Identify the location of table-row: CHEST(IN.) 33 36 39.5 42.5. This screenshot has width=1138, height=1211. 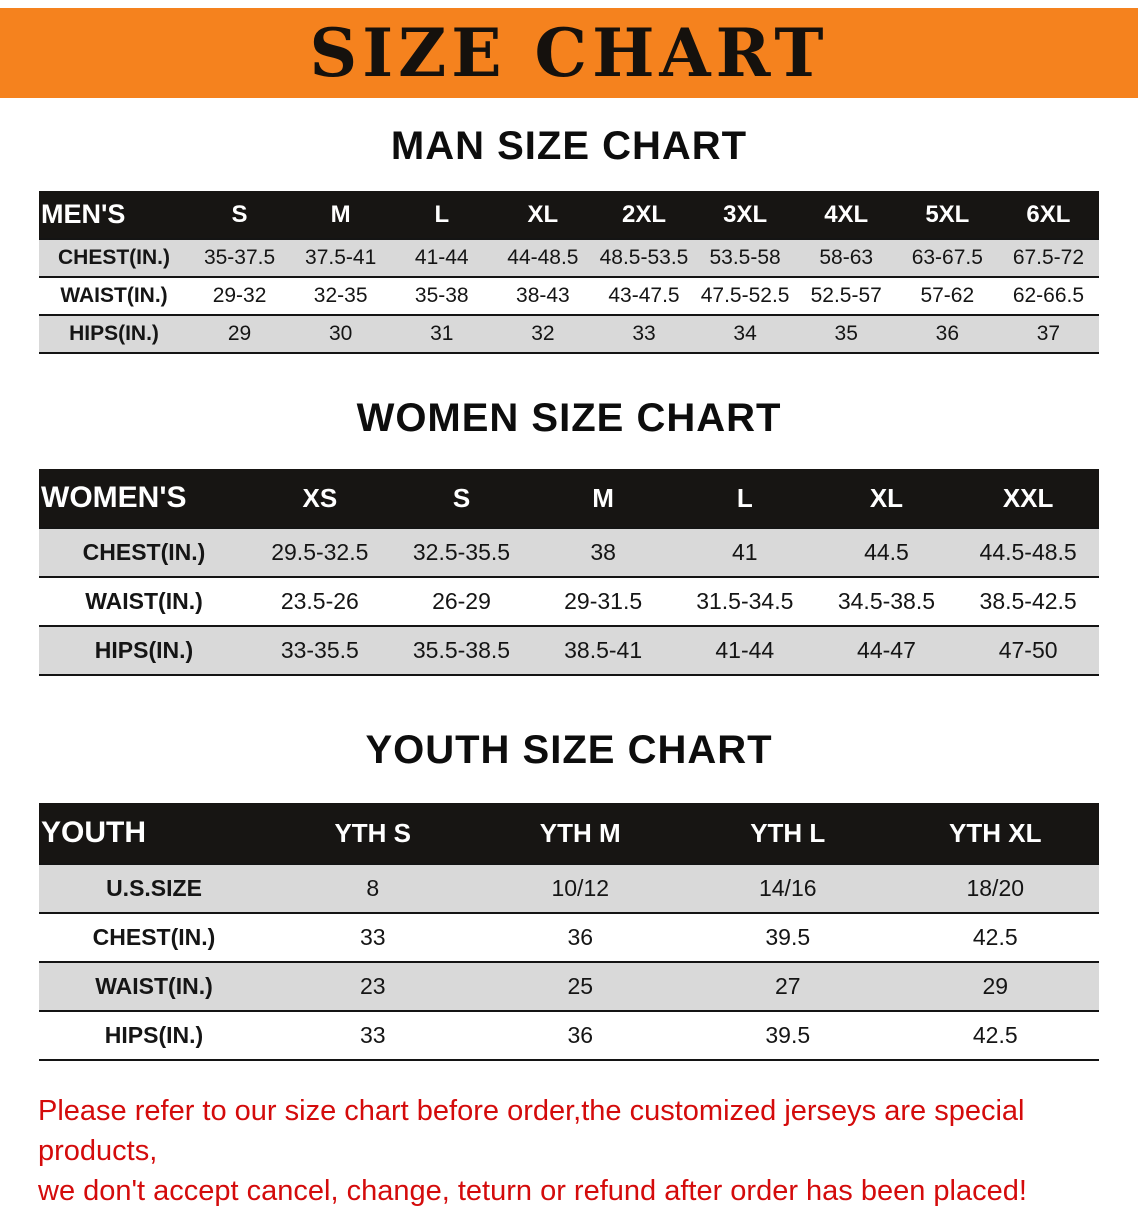
(569, 937).